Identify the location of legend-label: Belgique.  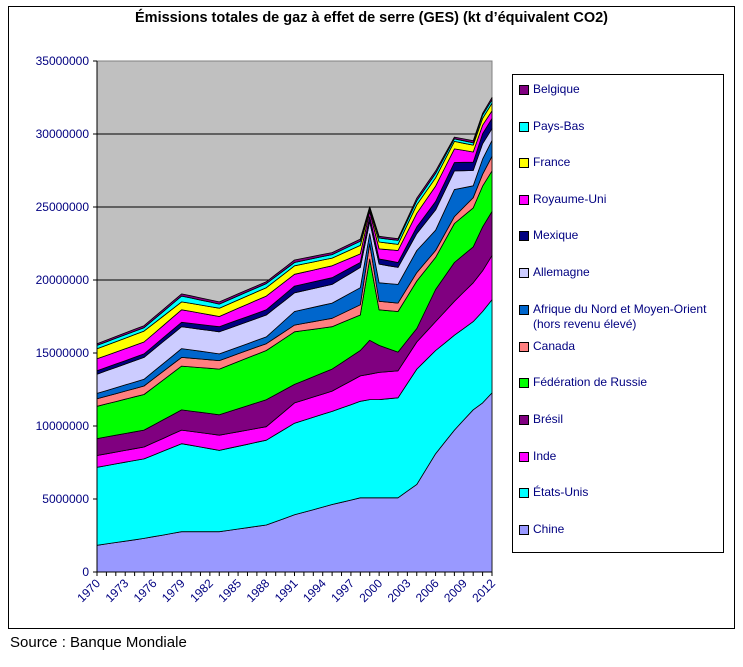
(556, 89).